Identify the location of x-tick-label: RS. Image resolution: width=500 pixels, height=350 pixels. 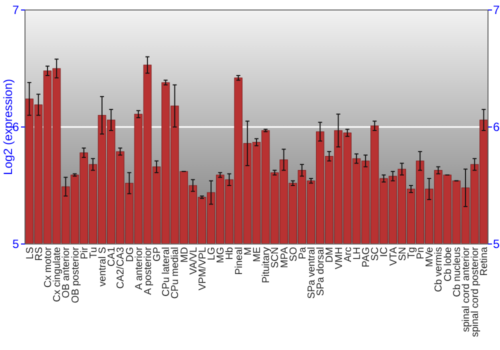
(39, 253).